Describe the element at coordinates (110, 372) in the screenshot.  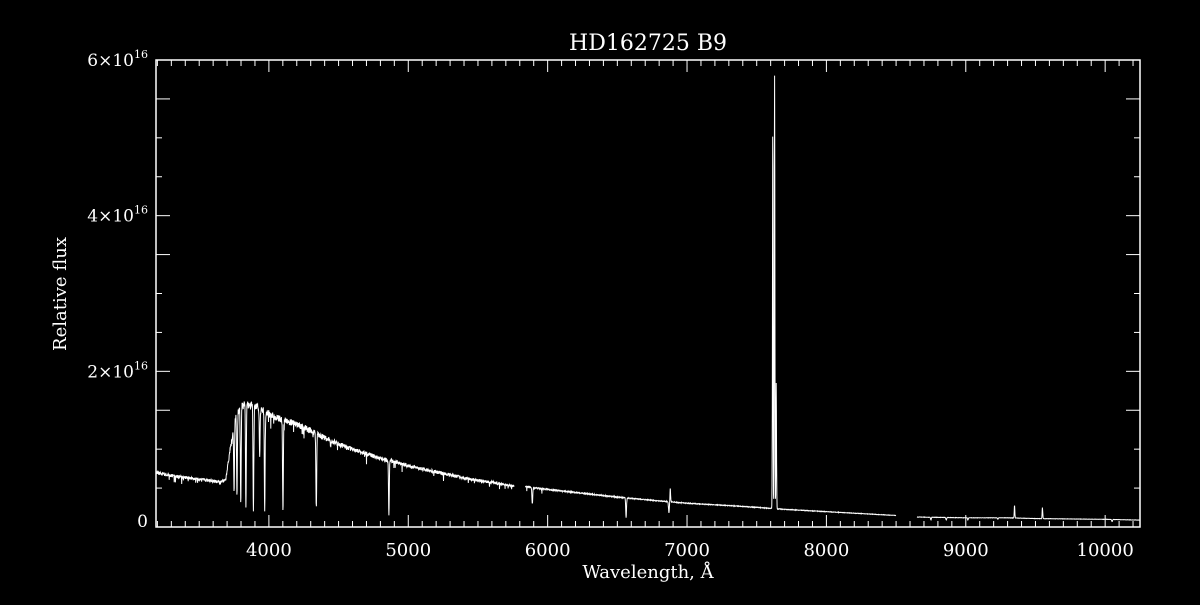
I see `y-tick-mantissa: 2×10` at that location.